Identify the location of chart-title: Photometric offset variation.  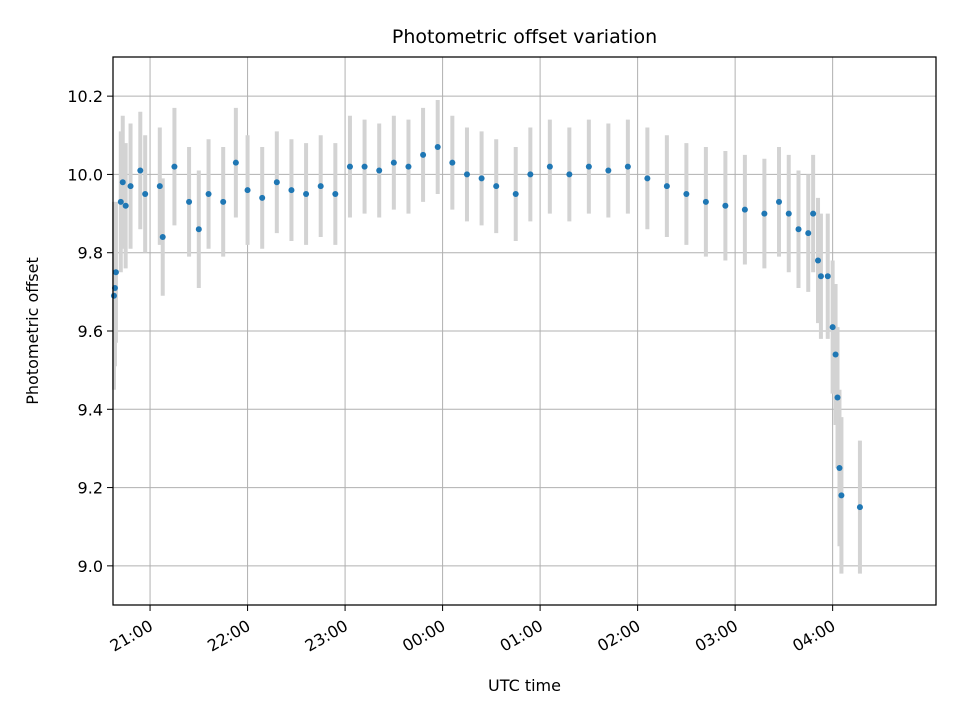
(524, 37).